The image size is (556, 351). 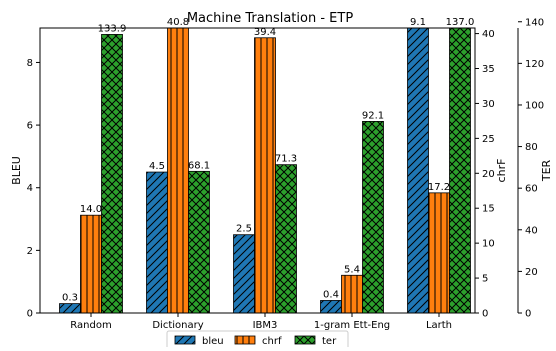 What do you see at coordinates (439, 325) in the screenshot?
I see `x-tick-label-4: Larth` at bounding box center [439, 325].